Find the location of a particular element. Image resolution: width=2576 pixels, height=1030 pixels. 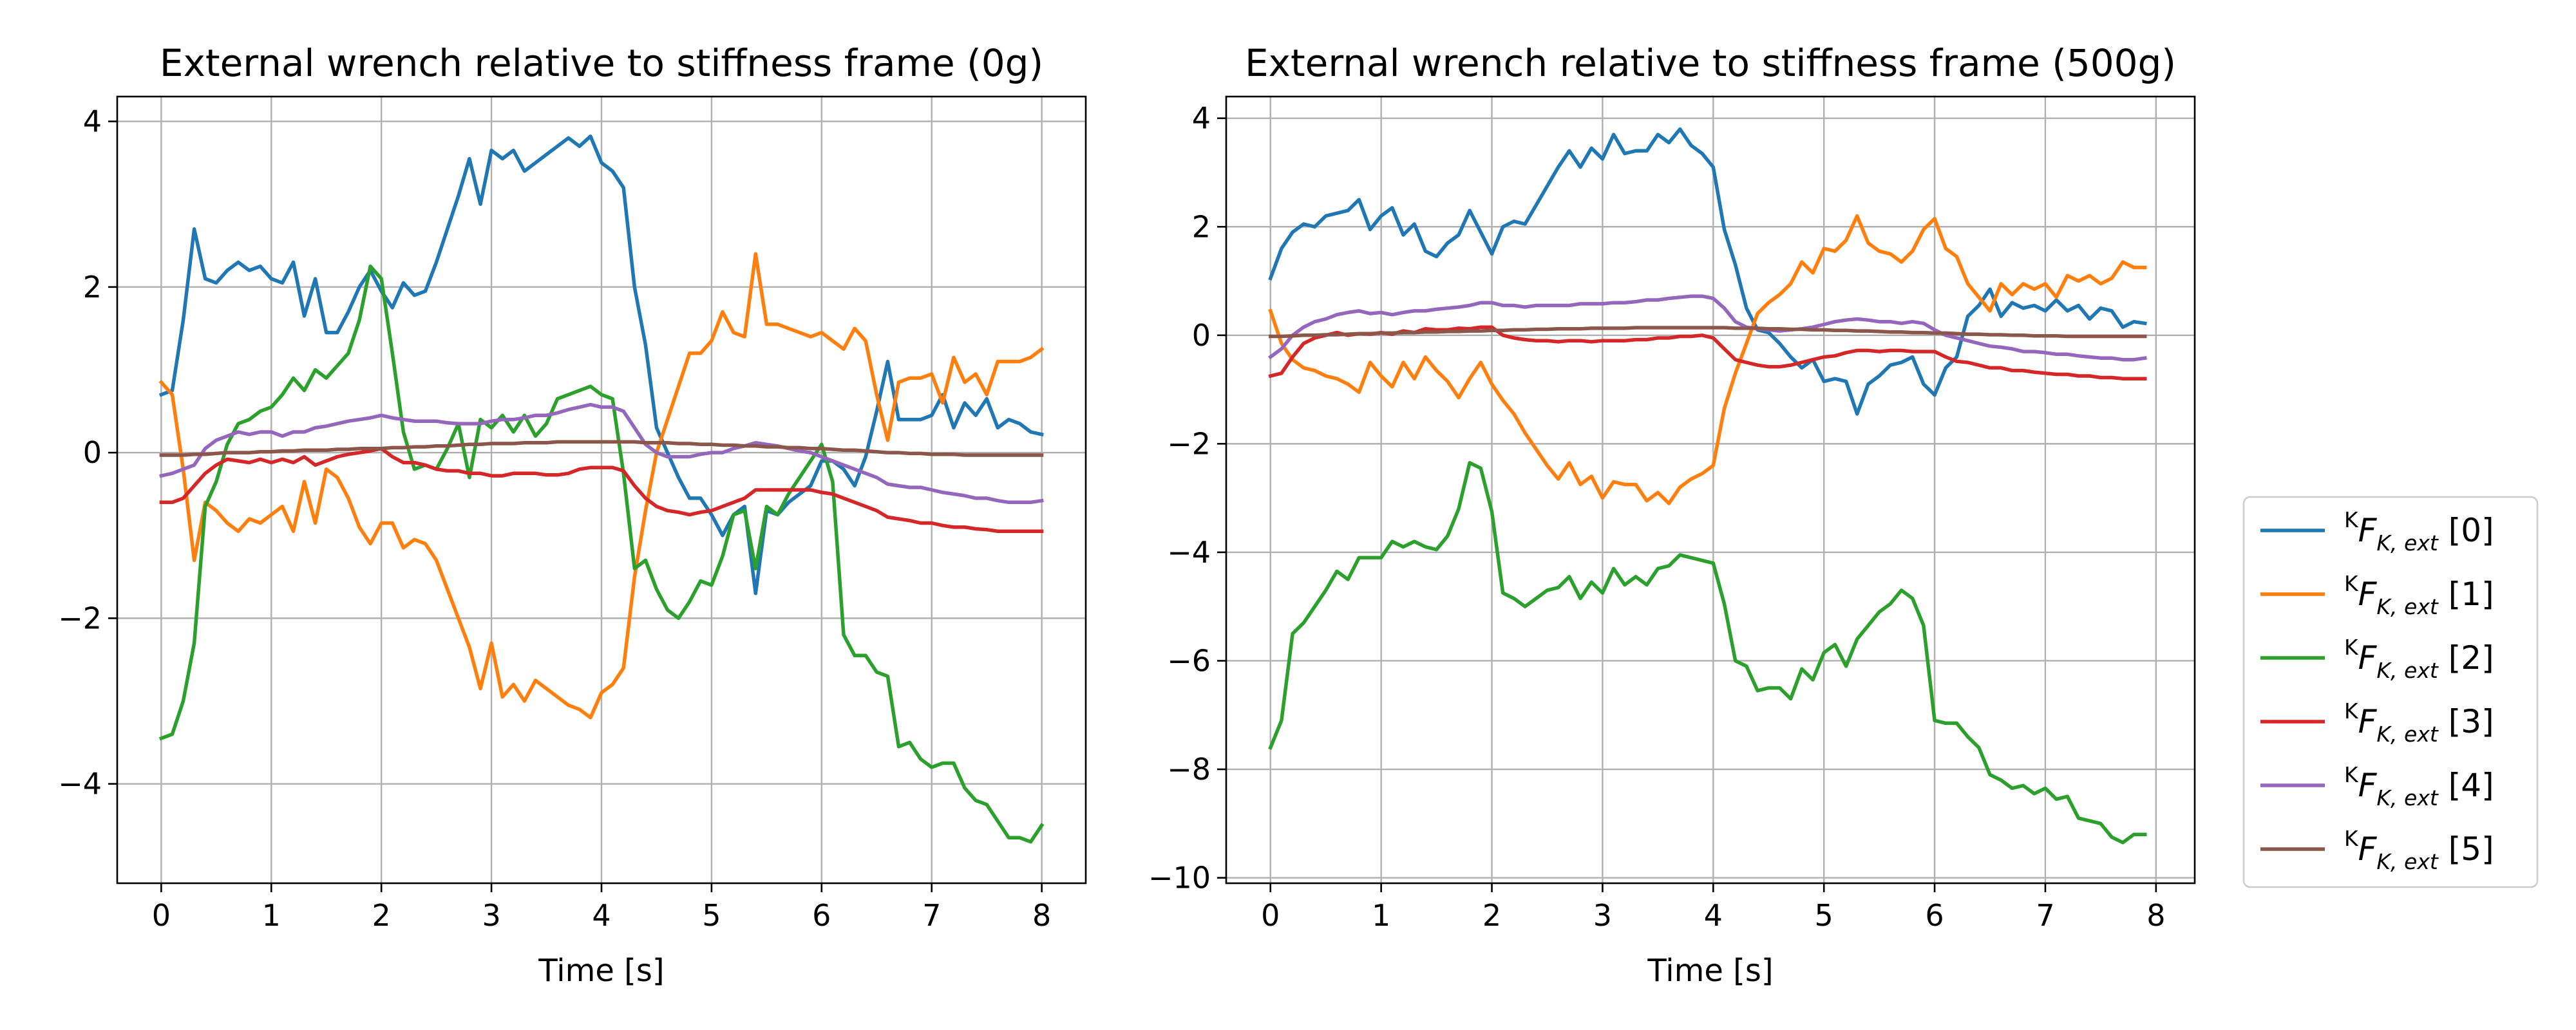

legend-entry-label: [4] is located at coordinates (2471, 786).